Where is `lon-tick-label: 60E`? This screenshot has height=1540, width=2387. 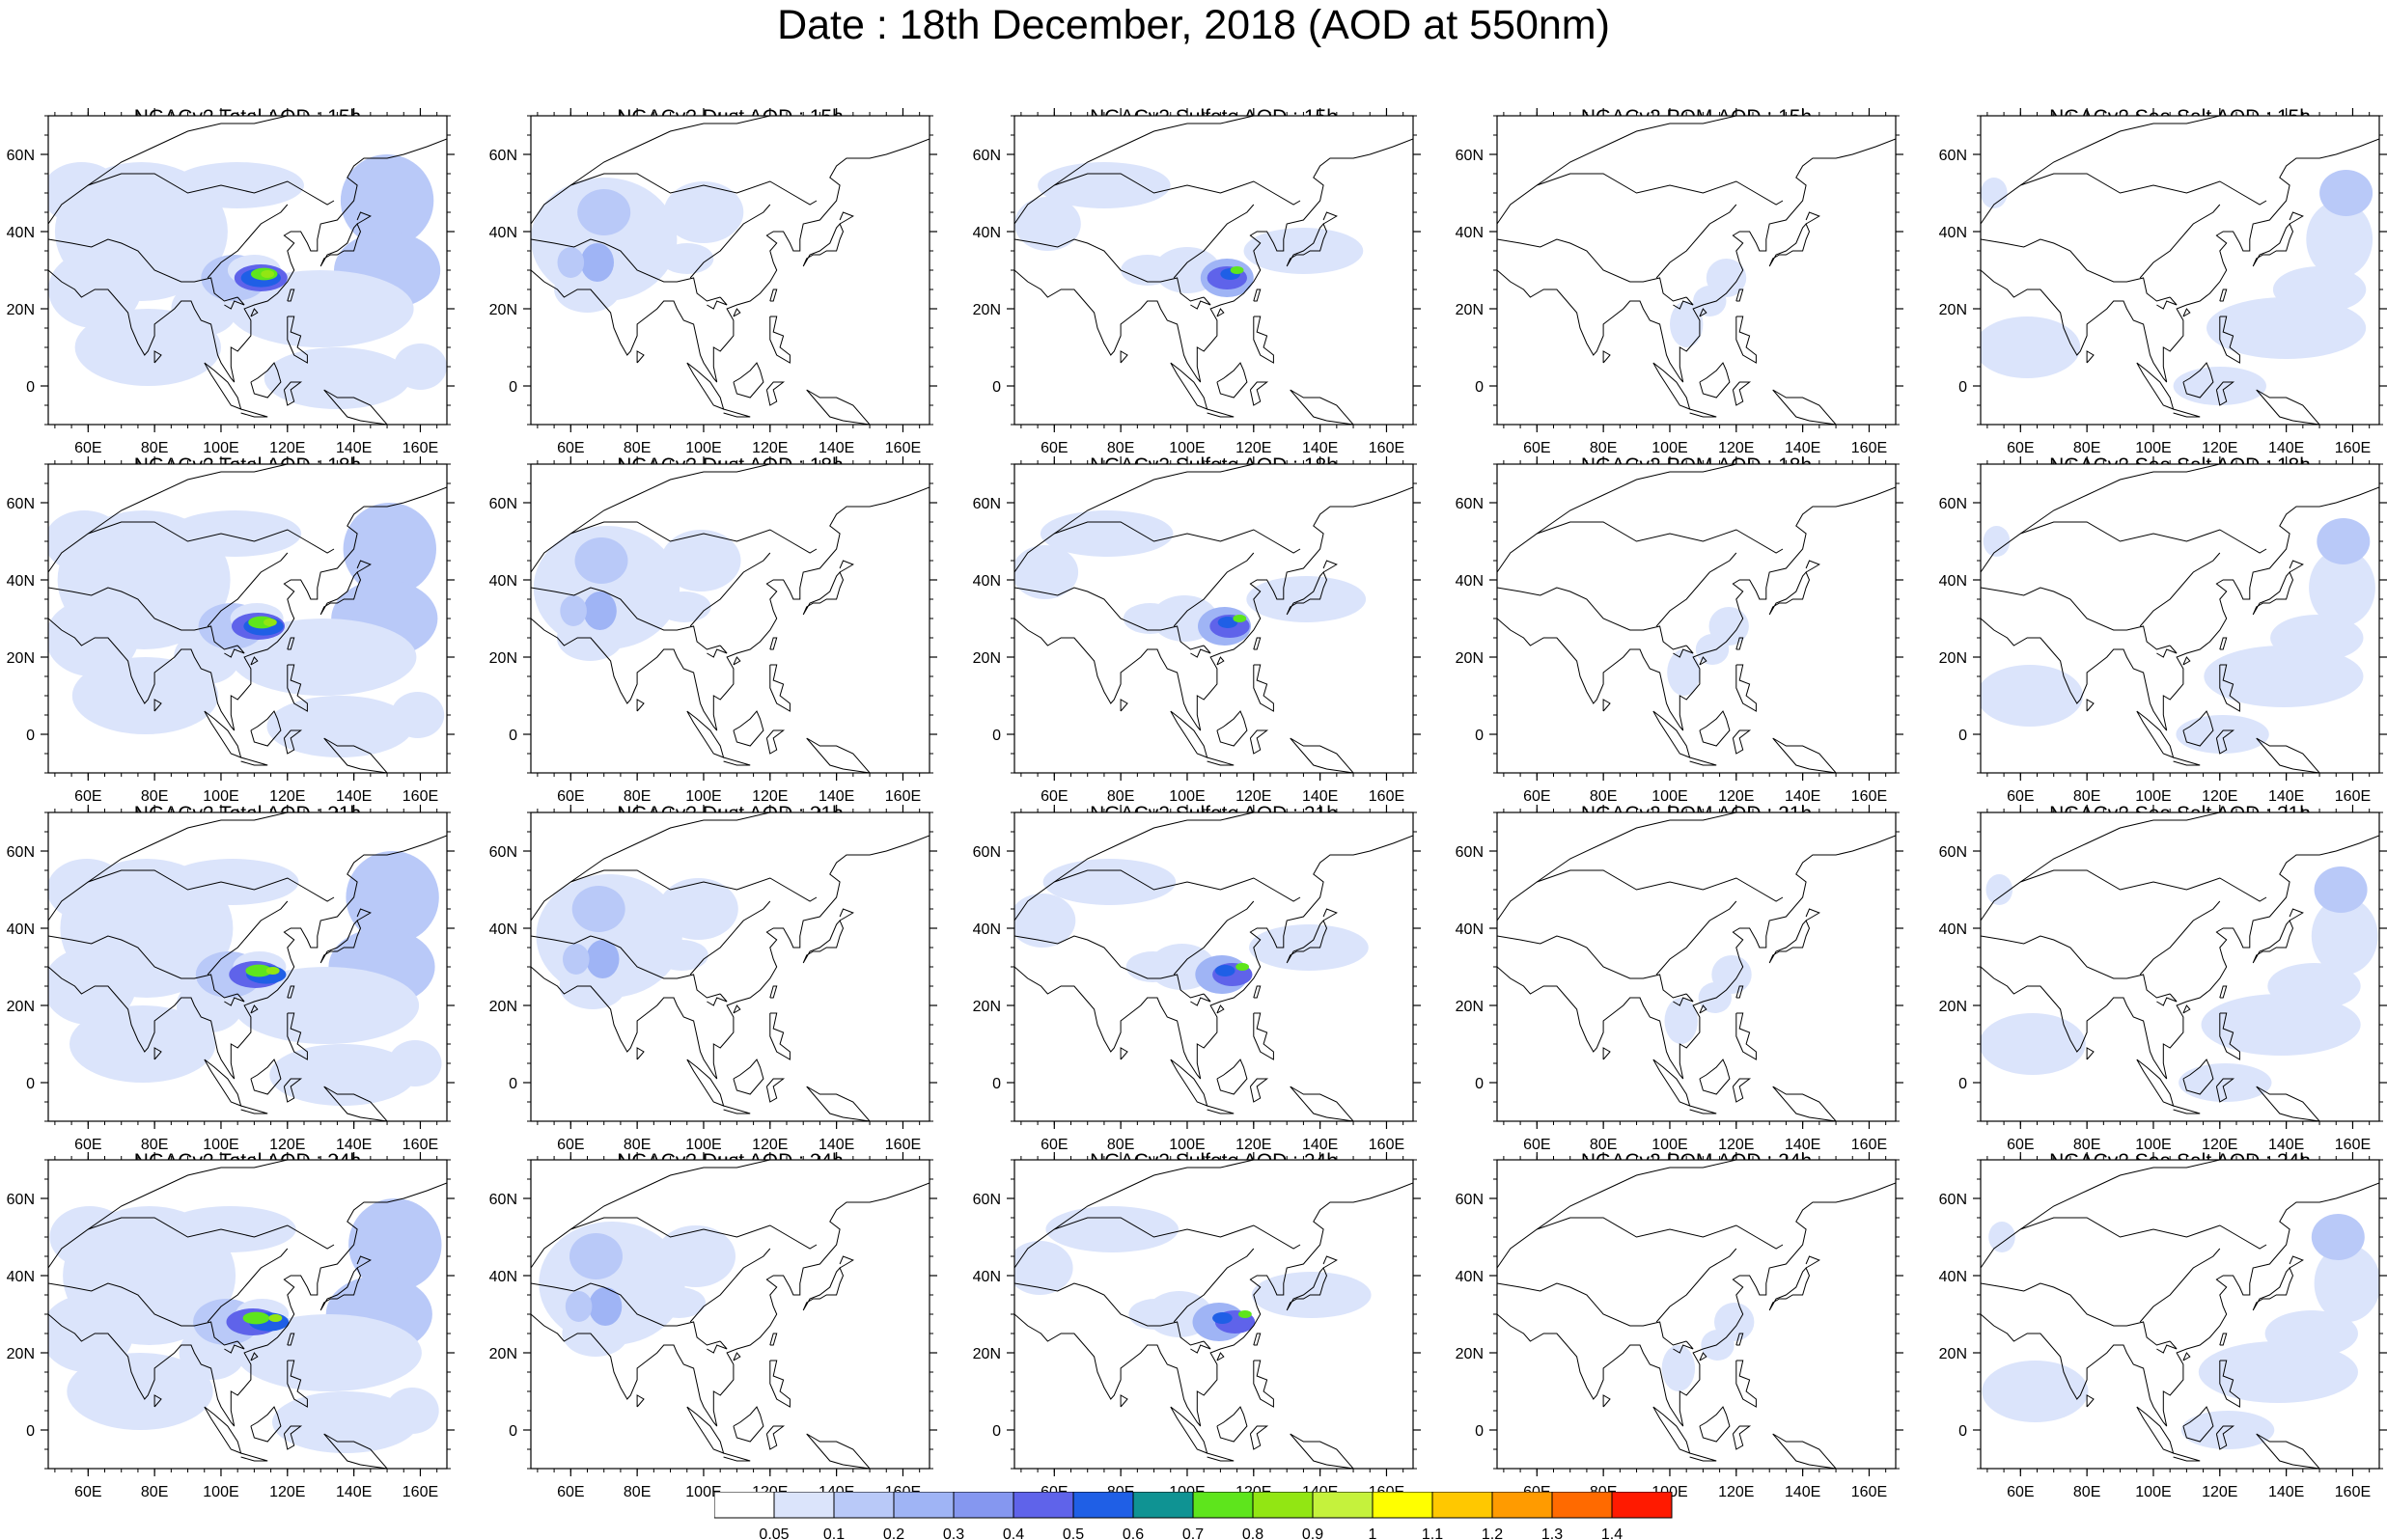
lon-tick-label: 60E is located at coordinates (87, 1492).